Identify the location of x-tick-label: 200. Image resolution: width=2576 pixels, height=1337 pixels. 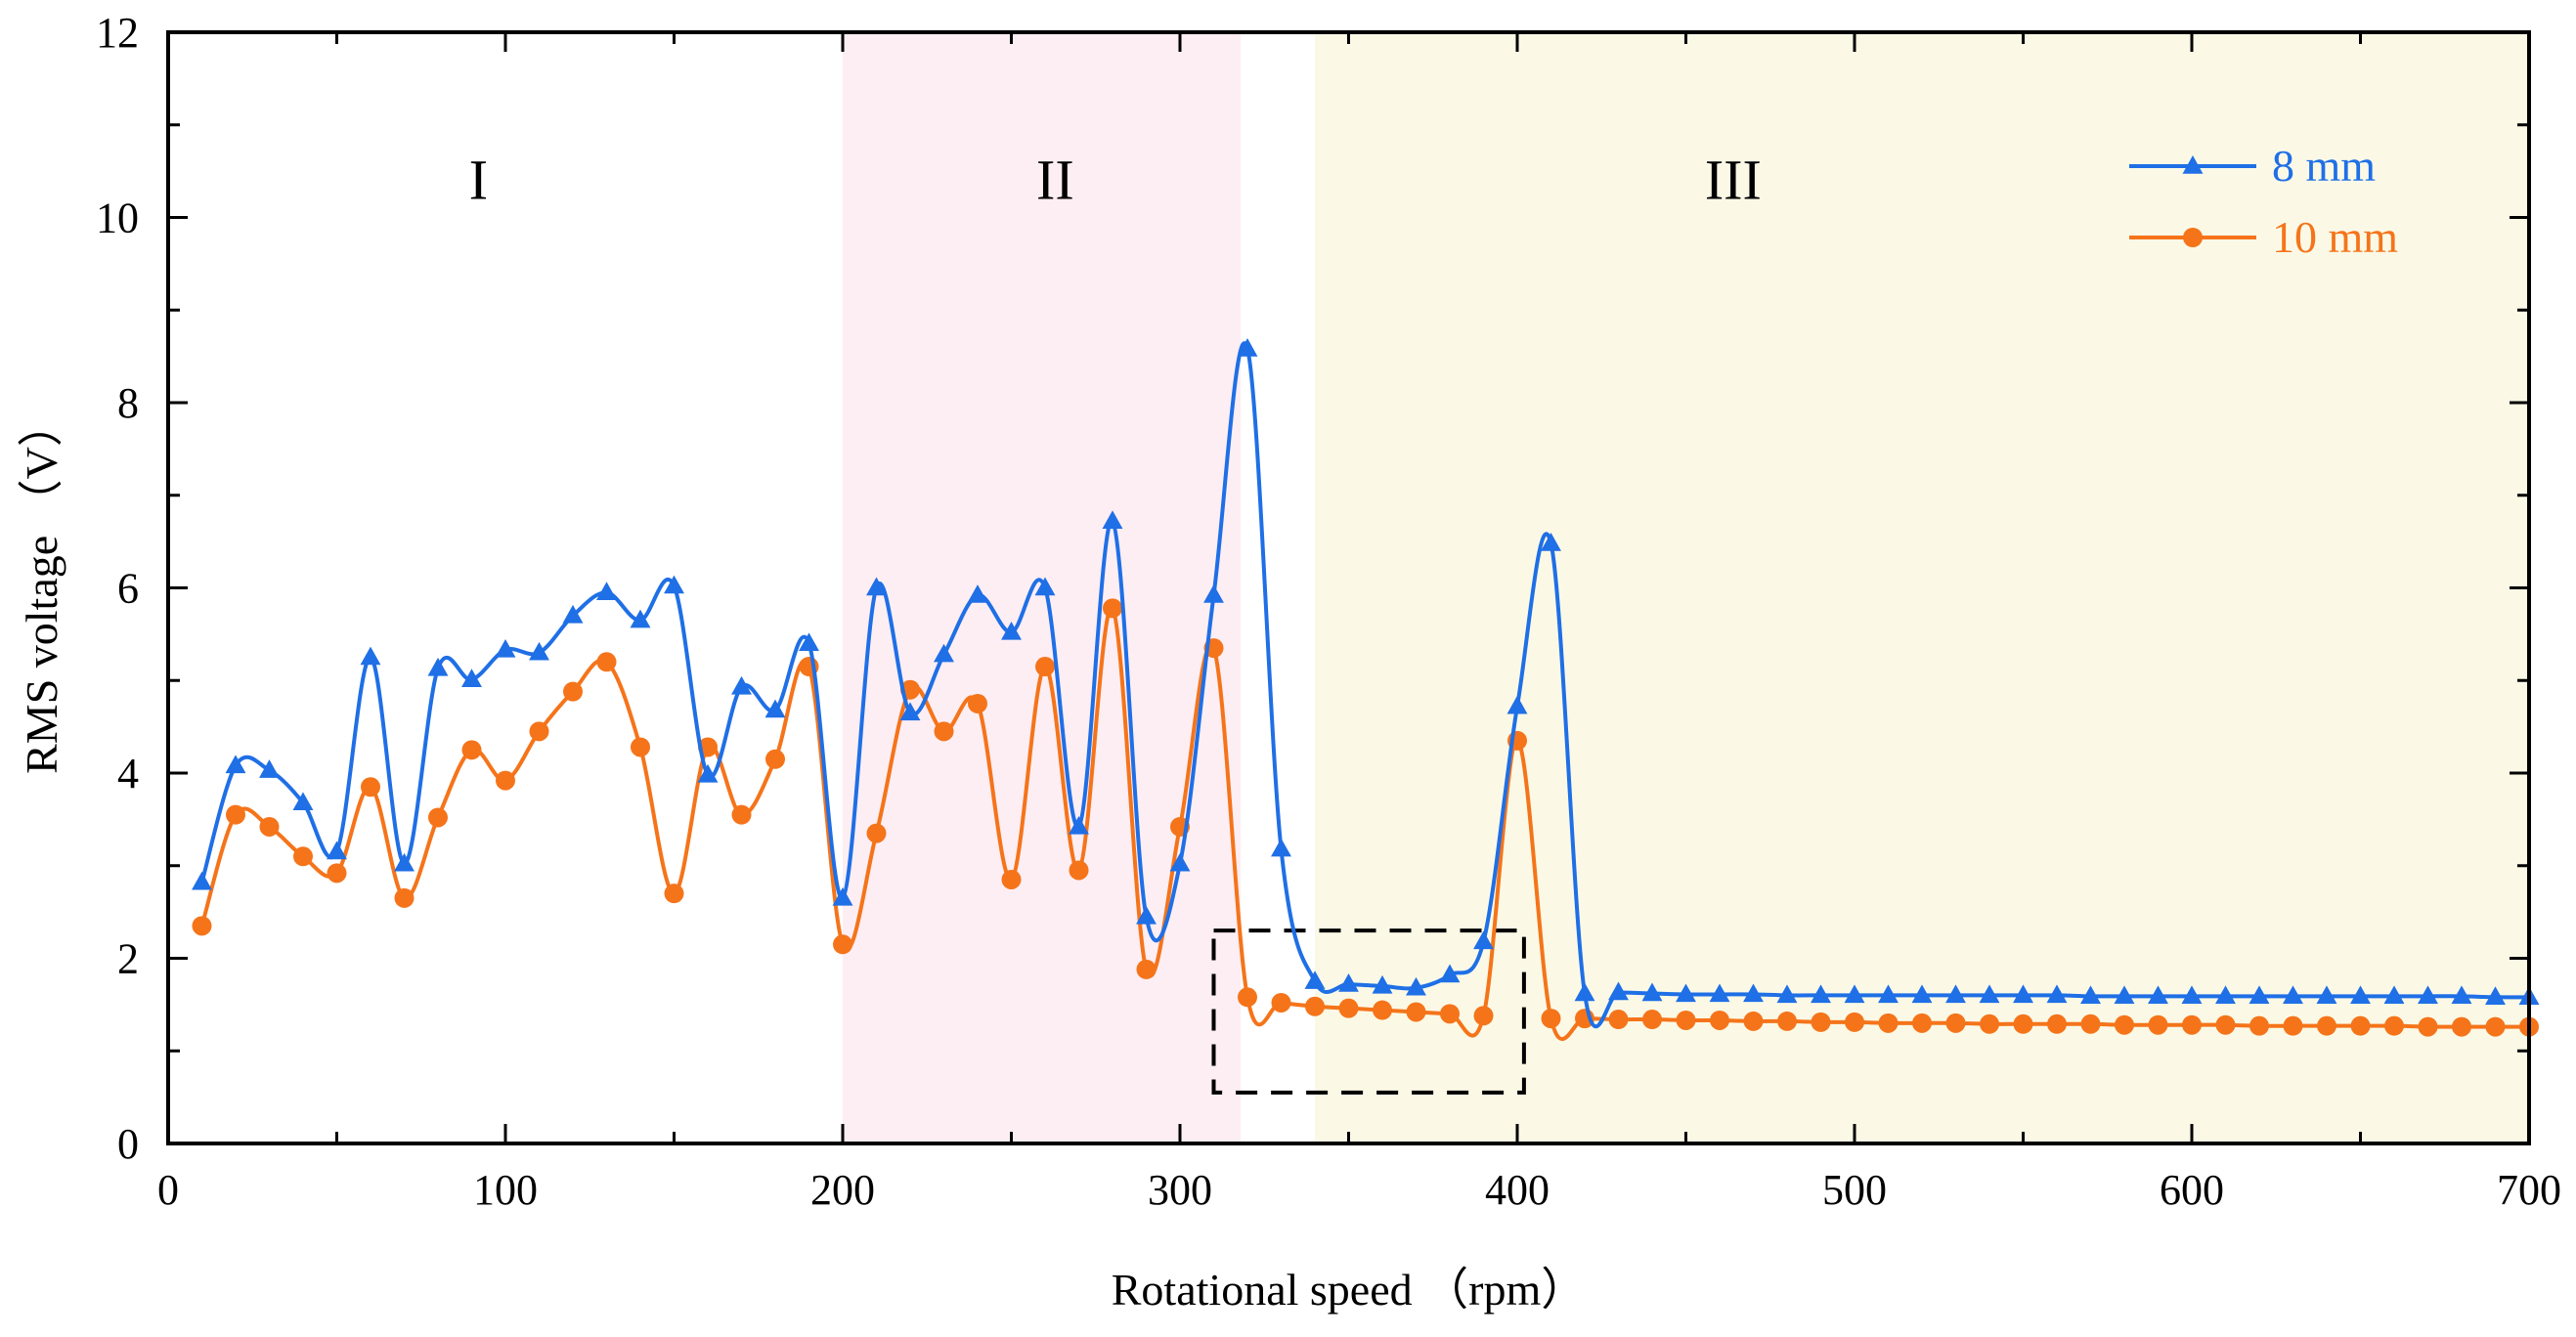
(842, 1190).